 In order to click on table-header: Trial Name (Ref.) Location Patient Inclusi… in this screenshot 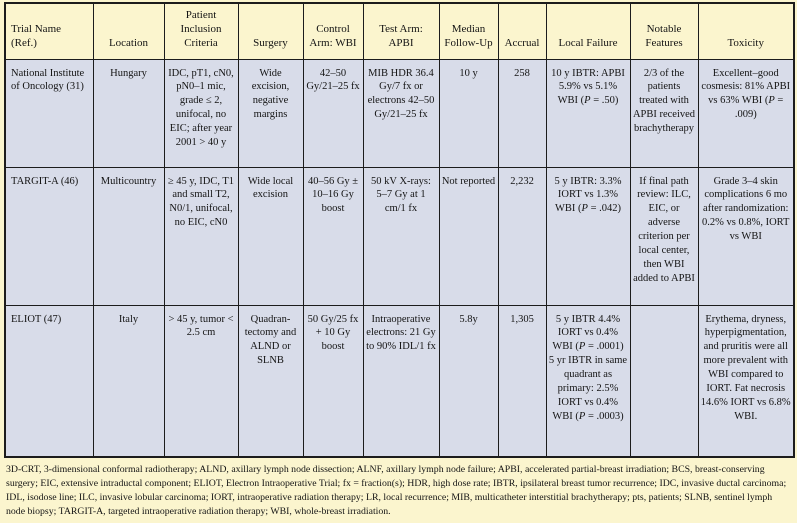, I will do `click(399, 31)`.